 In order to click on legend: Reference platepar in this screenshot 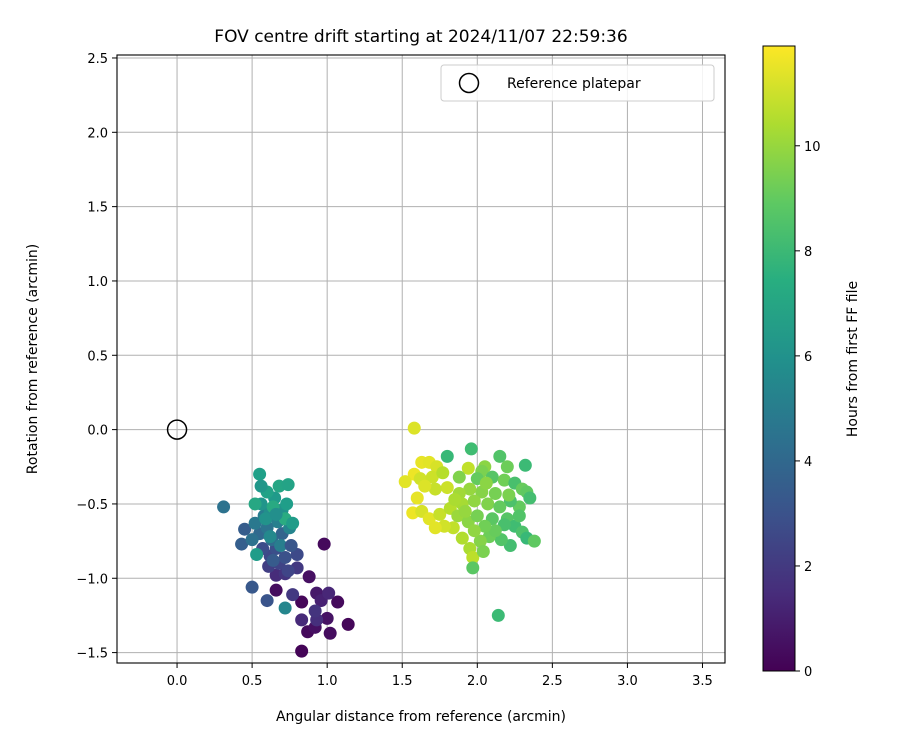, I will do `click(577, 83)`.